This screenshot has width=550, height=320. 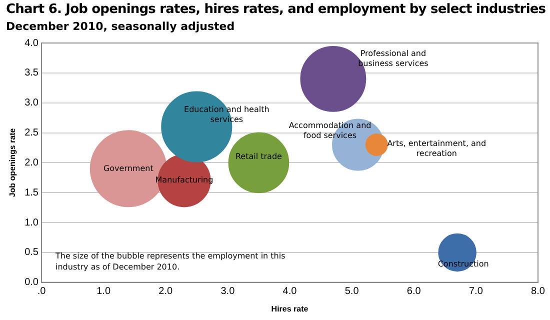 What do you see at coordinates (31, 103) in the screenshot?
I see `y-tick-label: 3.0` at bounding box center [31, 103].